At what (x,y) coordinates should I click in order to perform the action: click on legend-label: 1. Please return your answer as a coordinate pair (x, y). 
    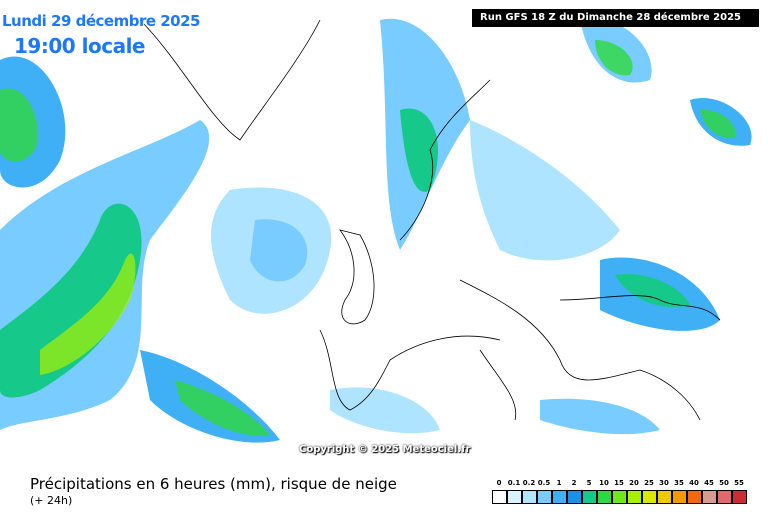
    Looking at the image, I should click on (559, 483).